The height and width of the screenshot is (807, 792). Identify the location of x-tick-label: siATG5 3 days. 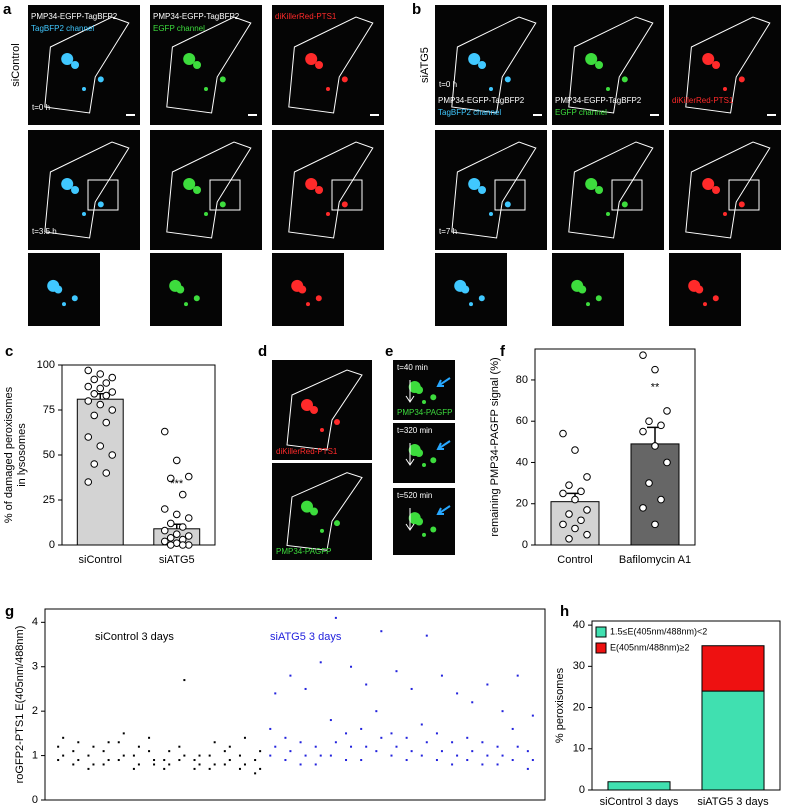
(733, 801).